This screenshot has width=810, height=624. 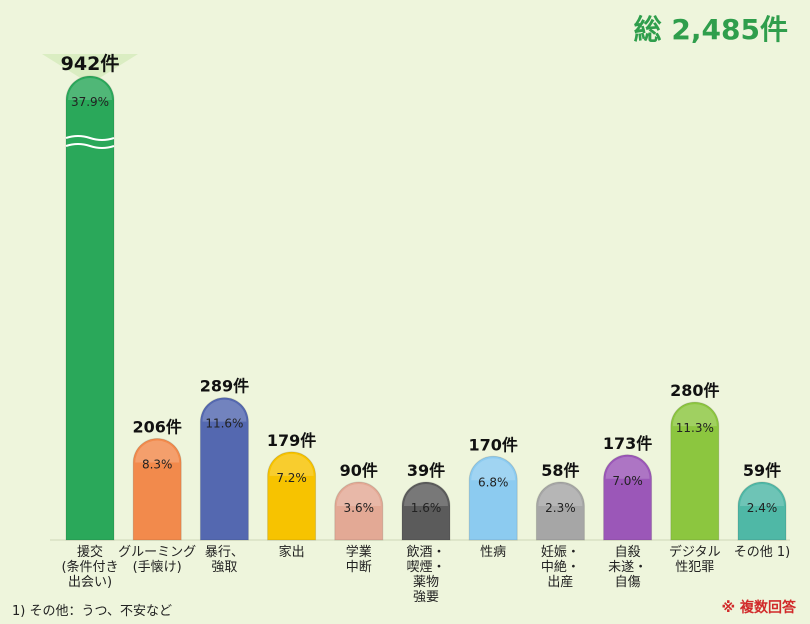 What do you see at coordinates (762, 470) in the screenshot?
I see `value-label-10: 59件` at bounding box center [762, 470].